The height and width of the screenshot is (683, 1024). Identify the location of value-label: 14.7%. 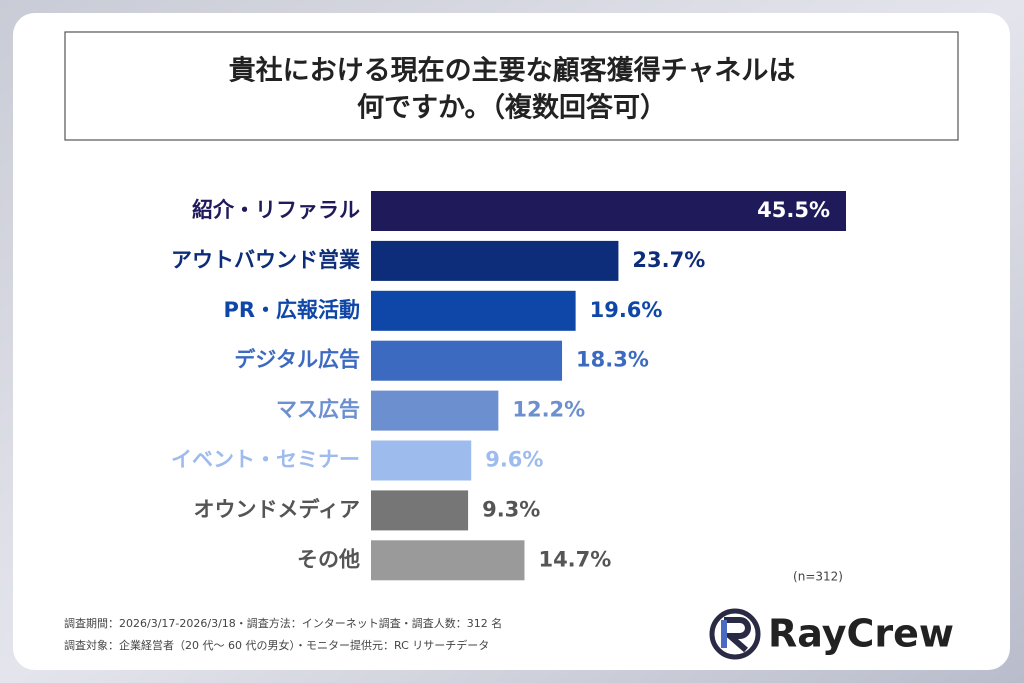
(574, 559).